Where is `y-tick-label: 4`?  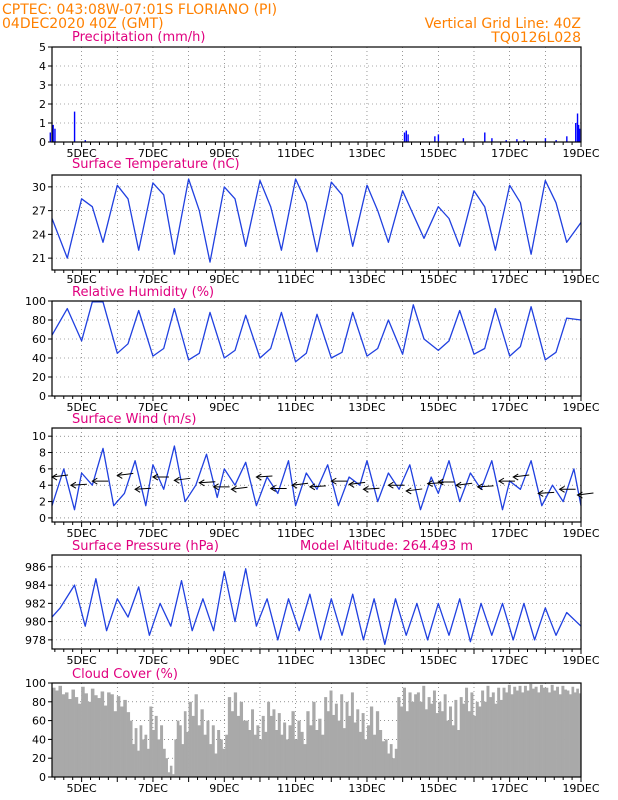
y-tick-label: 4 is located at coordinates (42, 66).